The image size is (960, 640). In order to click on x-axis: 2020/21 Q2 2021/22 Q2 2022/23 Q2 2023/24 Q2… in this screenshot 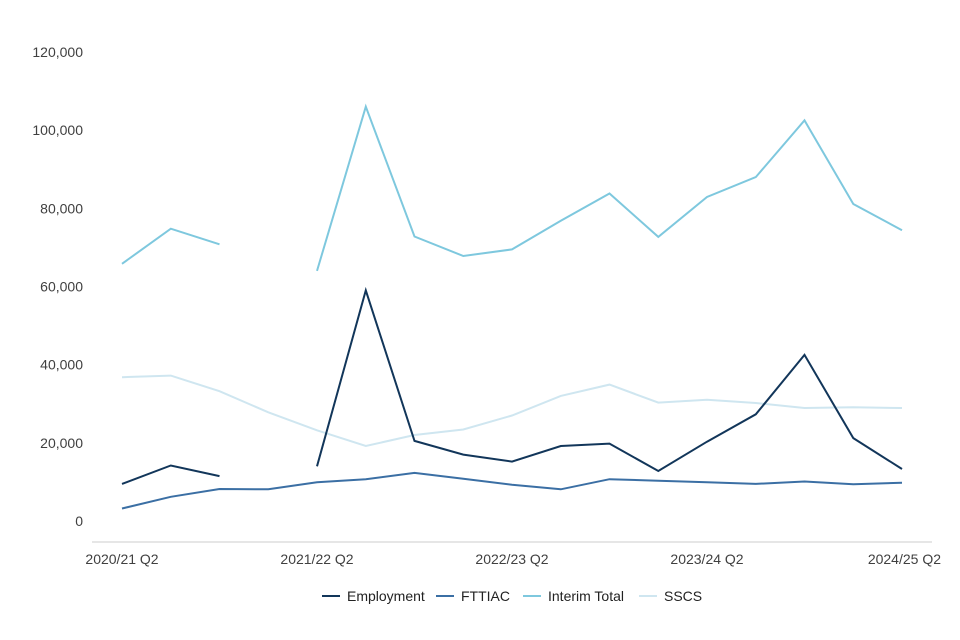, I will do `click(513, 559)`.